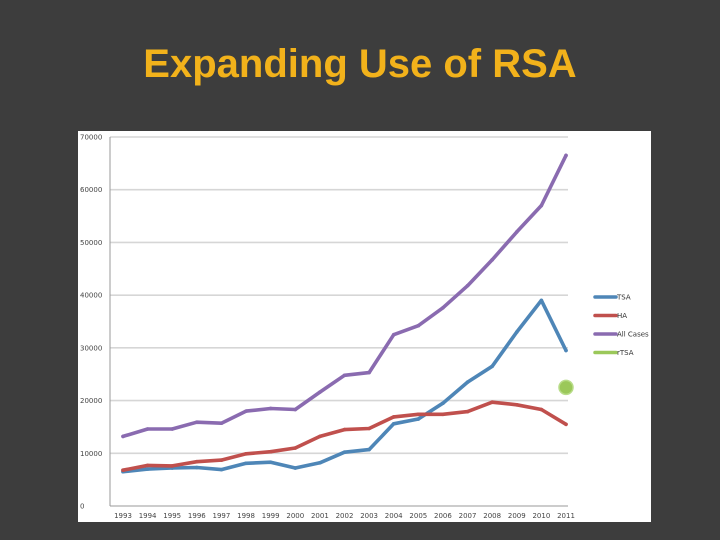 The image size is (720, 540). Describe the element at coordinates (517, 516) in the screenshot. I see `x-tick-label: 2009` at that location.